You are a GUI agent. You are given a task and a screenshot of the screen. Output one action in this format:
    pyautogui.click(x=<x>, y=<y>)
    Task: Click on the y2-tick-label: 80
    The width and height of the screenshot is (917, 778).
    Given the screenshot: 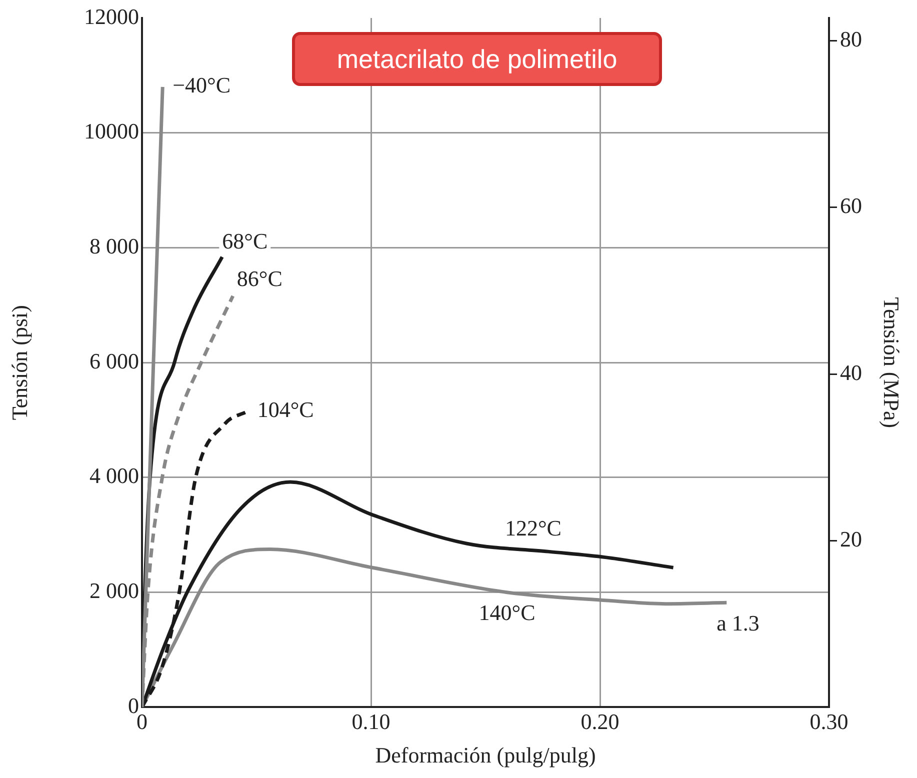 What is the action you would take?
    pyautogui.click(x=851, y=39)
    